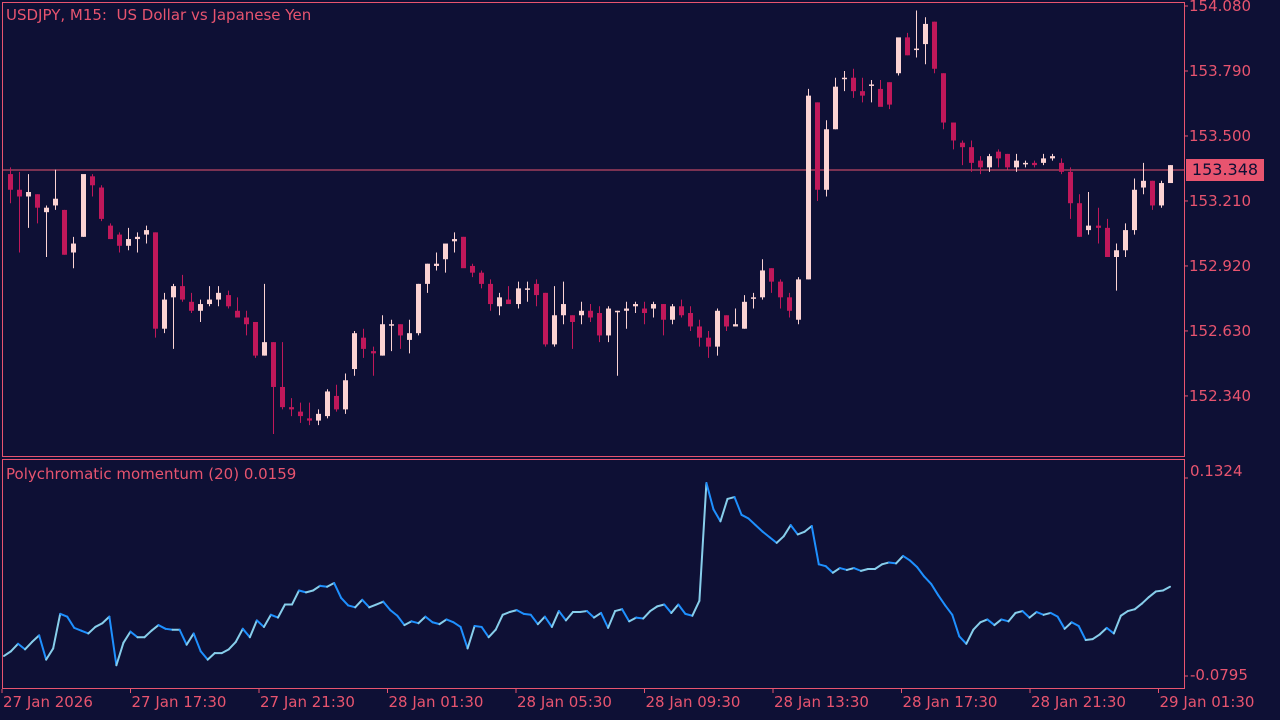 The width and height of the screenshot is (1280, 720). What do you see at coordinates (307, 702) in the screenshot?
I see `time-tick-label: 27 Jan 21:30` at bounding box center [307, 702].